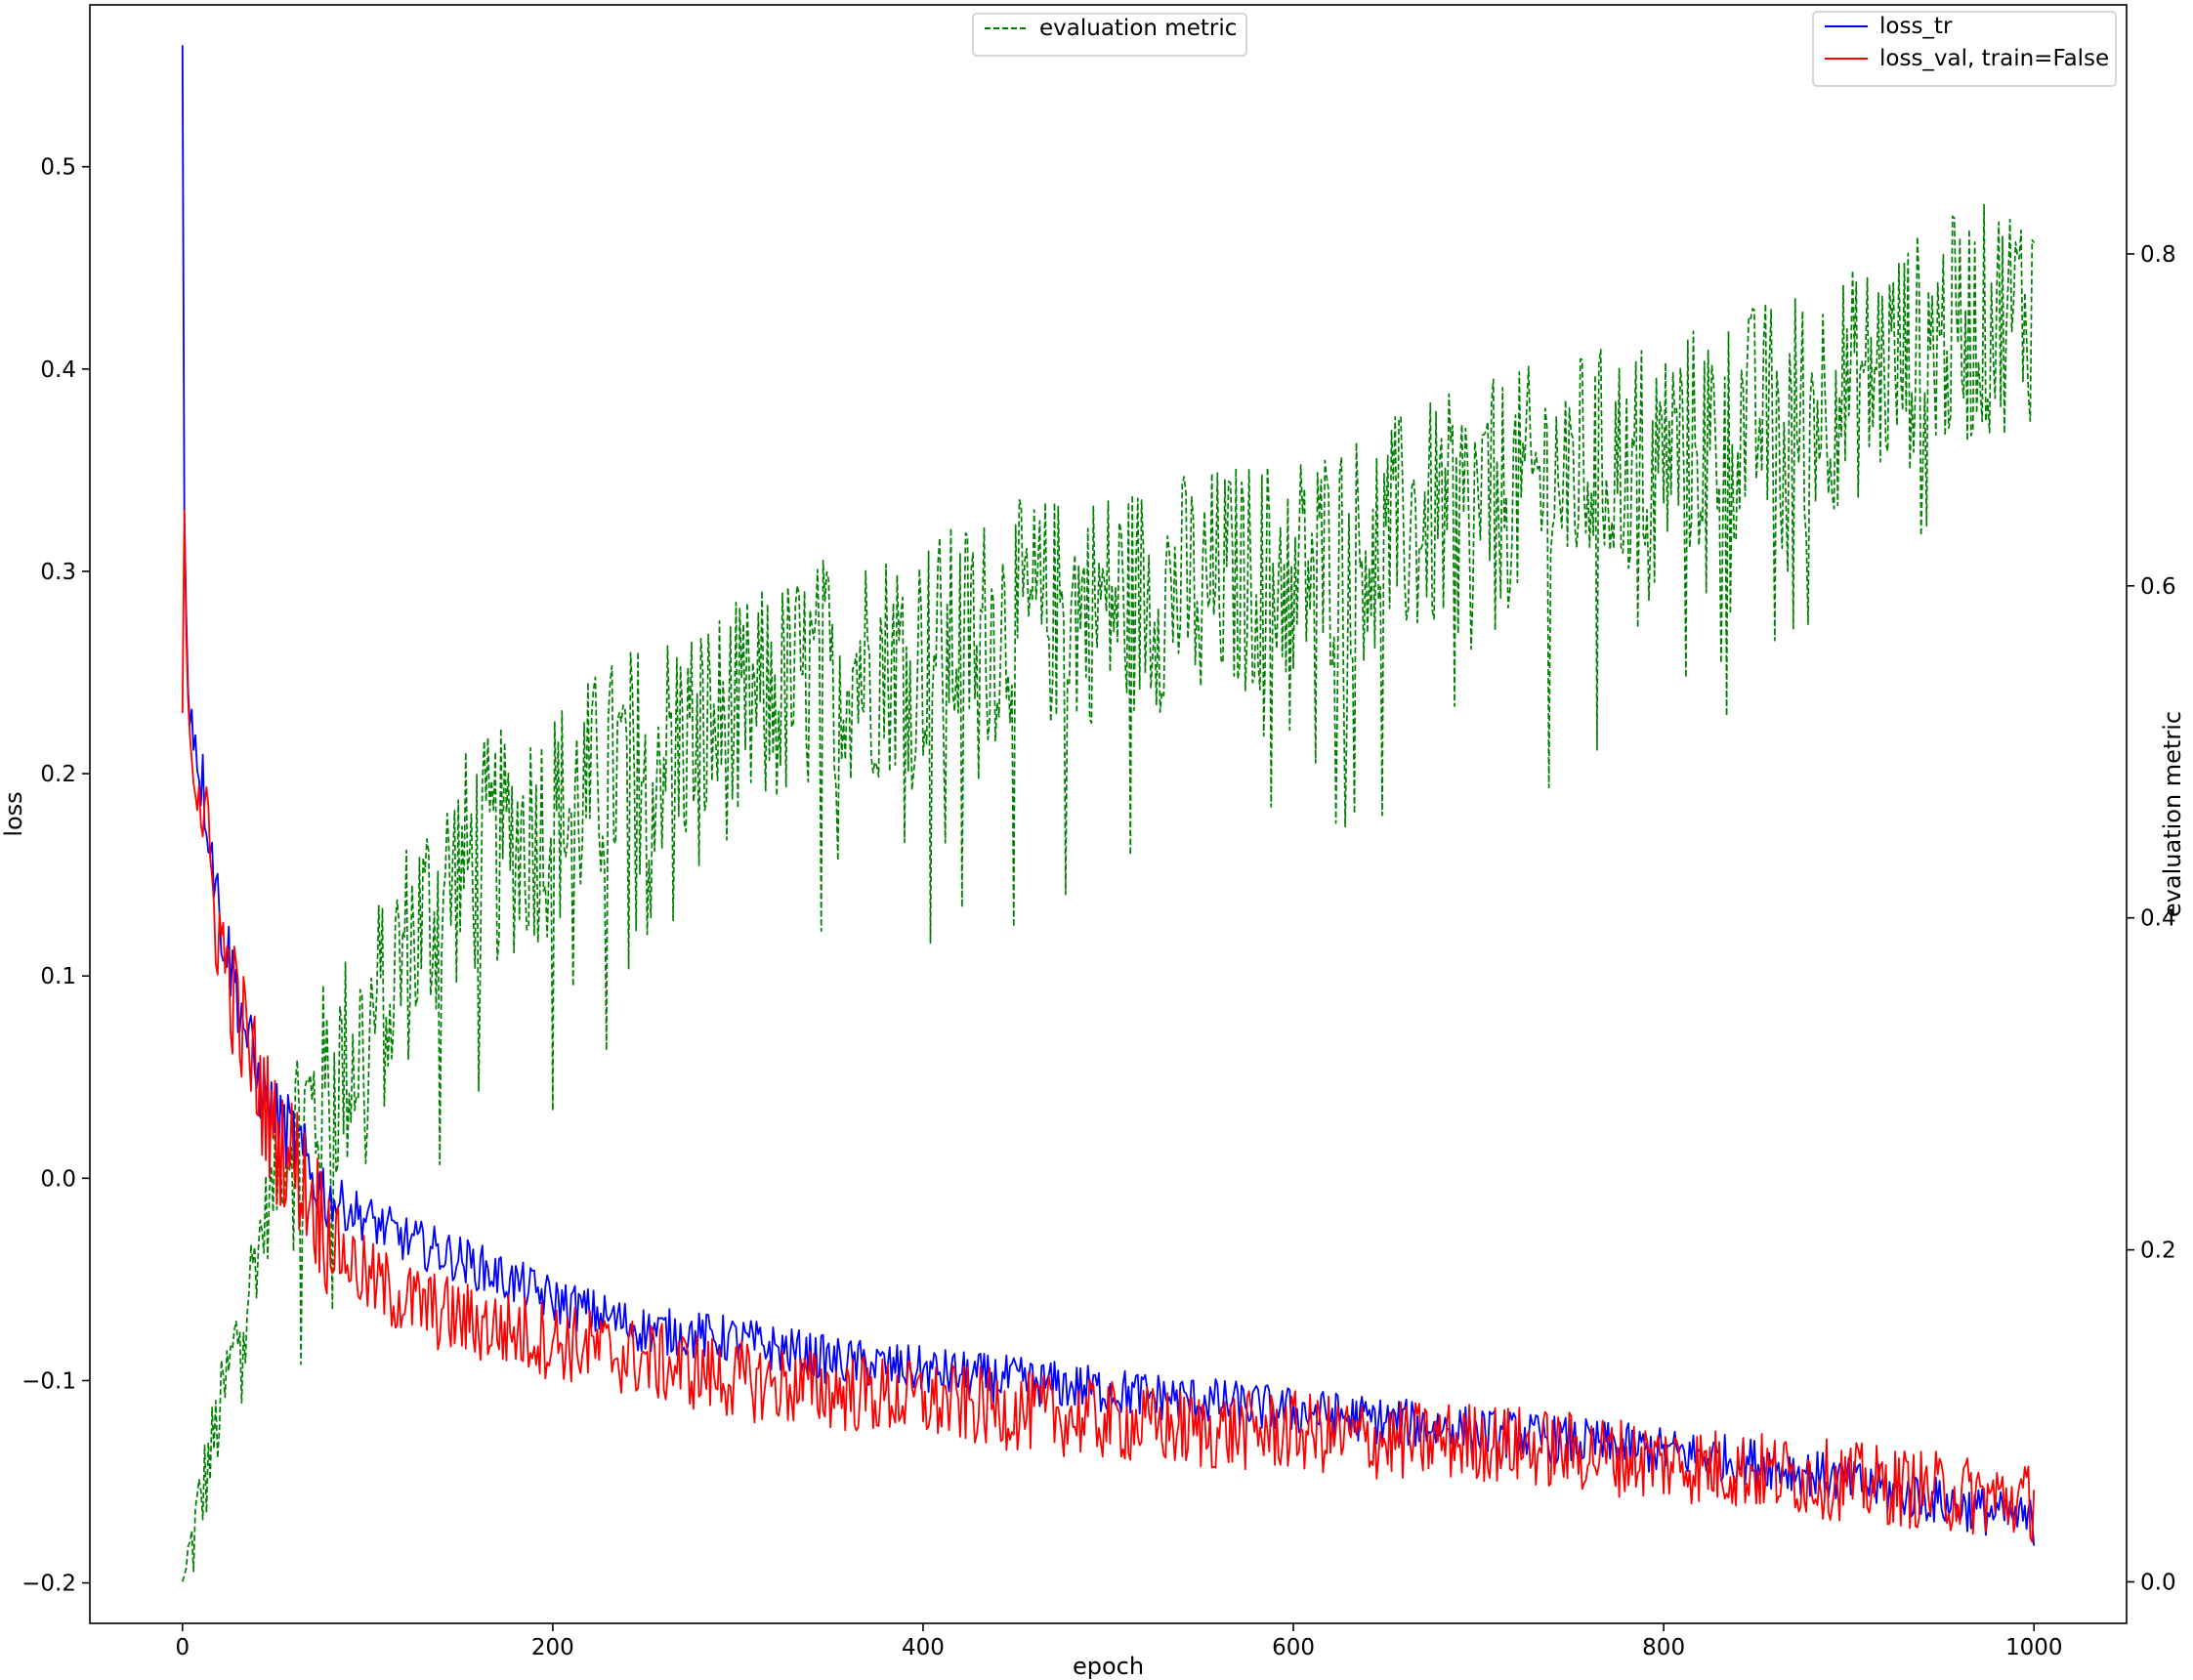 This screenshot has height=1680, width=2193. What do you see at coordinates (2158, 919) in the screenshot?
I see `y2-tick-label: 0.4` at bounding box center [2158, 919].